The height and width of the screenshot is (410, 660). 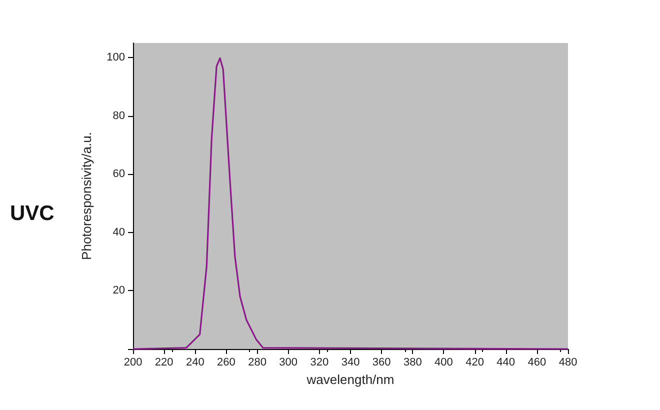 What do you see at coordinates (350, 362) in the screenshot?
I see `x-tick-label: 340` at bounding box center [350, 362].